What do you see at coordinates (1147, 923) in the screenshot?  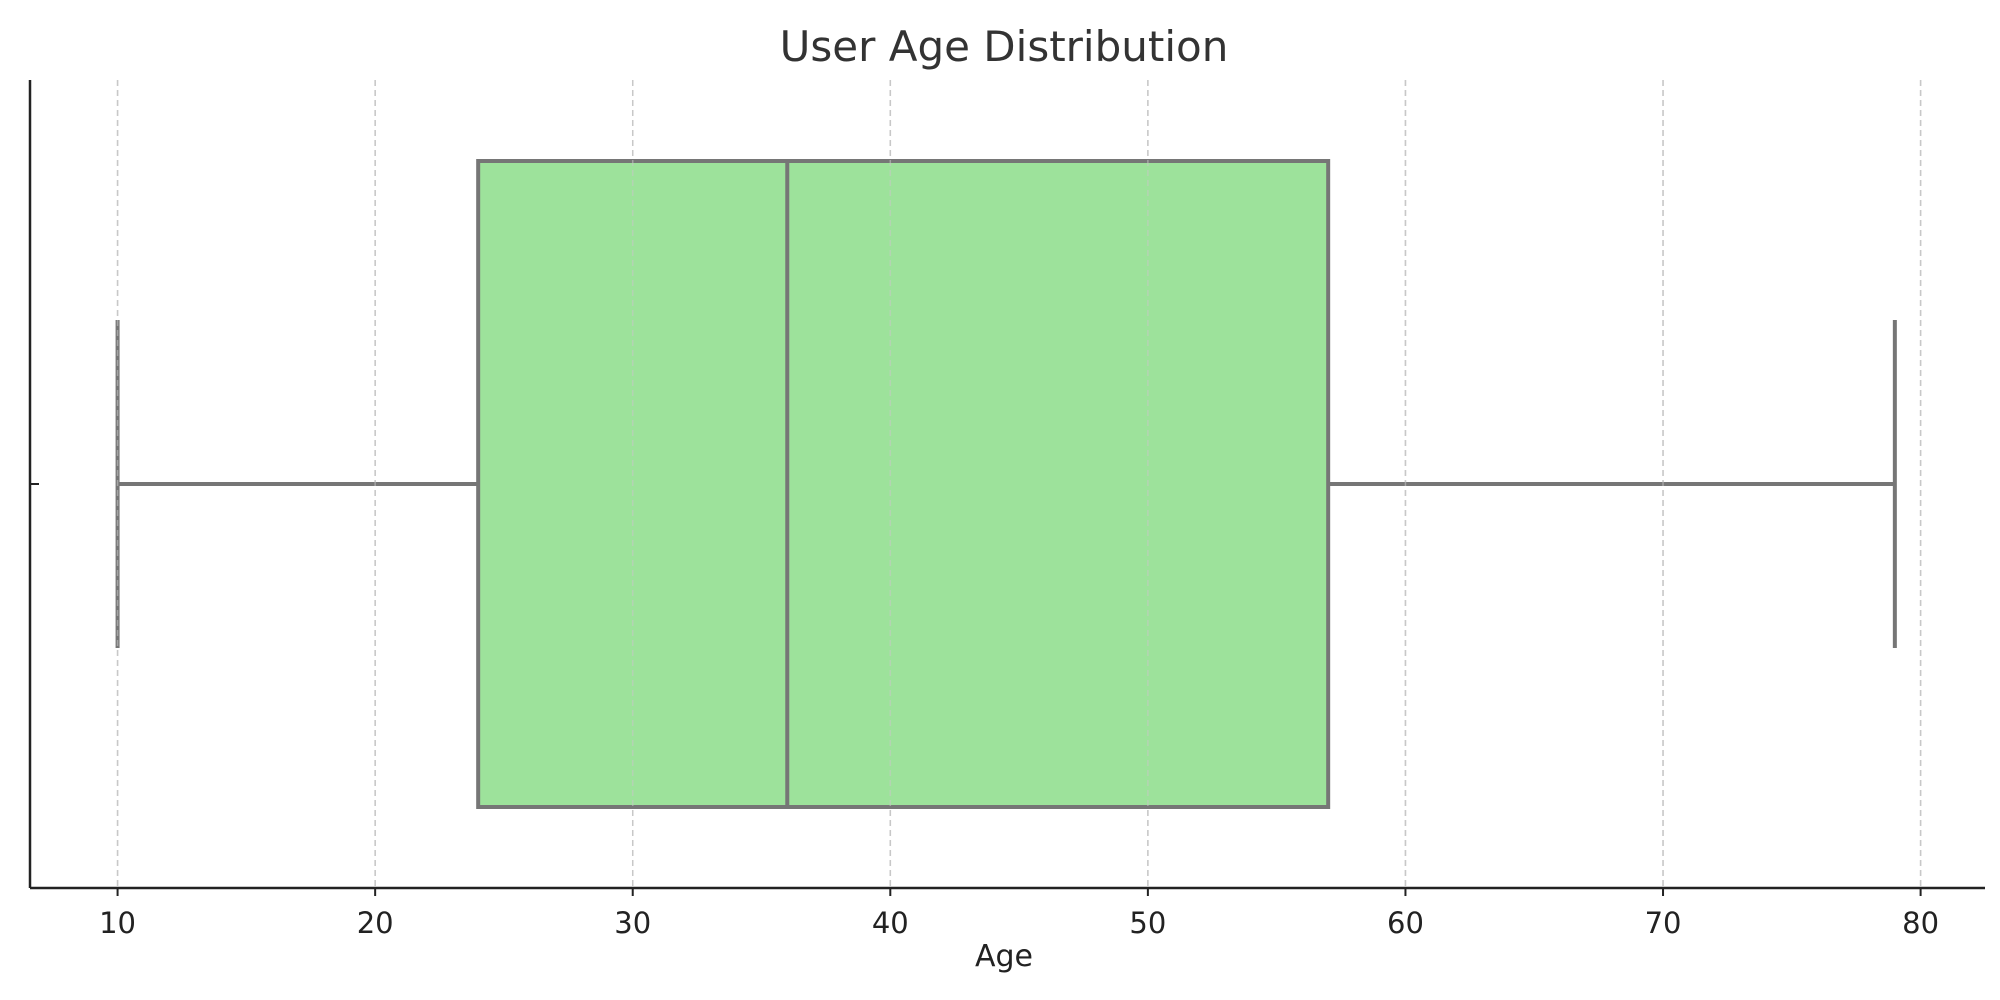 I see `x-tick-label: 50` at bounding box center [1147, 923].